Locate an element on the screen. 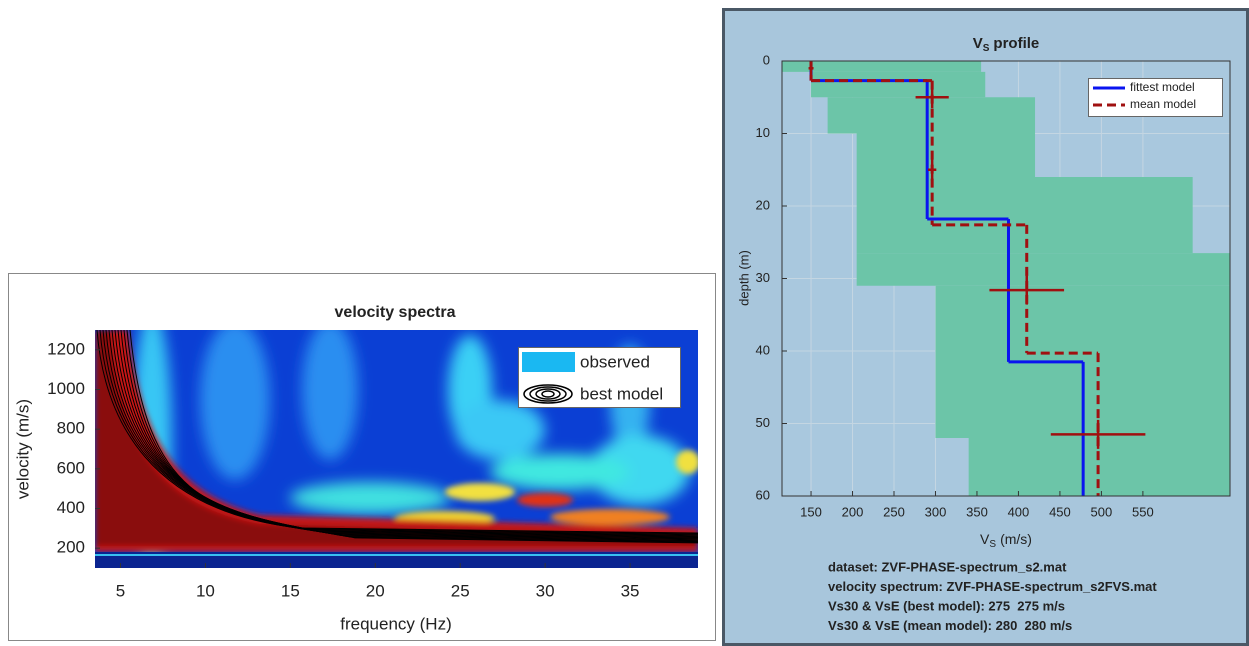 This screenshot has height=646, width=1249. legend-box is located at coordinates (1155, 97).